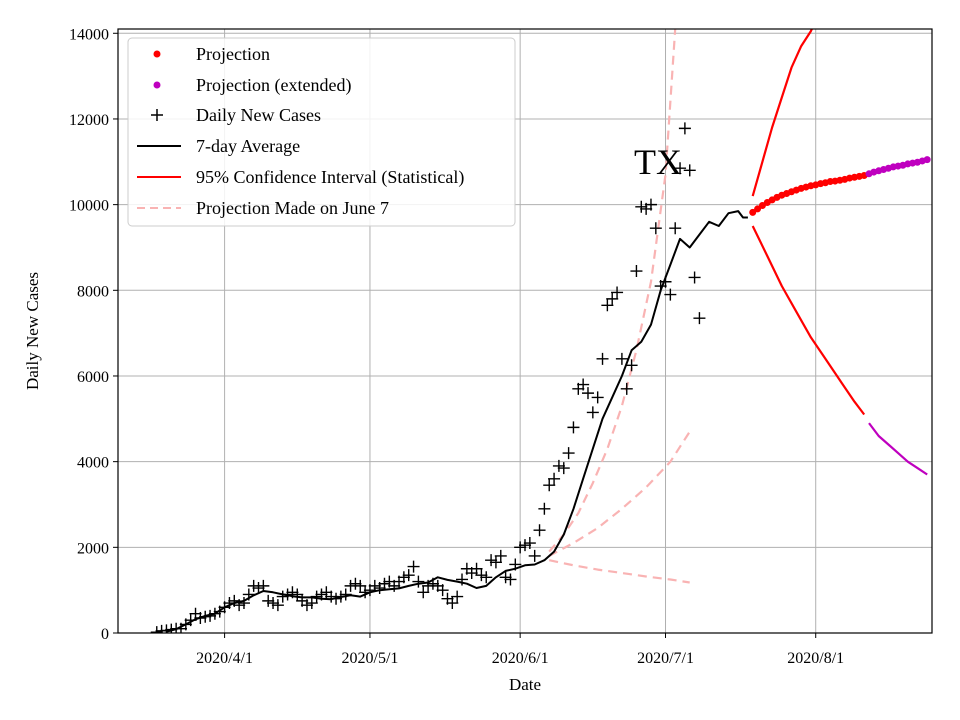 The image size is (960, 720). What do you see at coordinates (370, 658) in the screenshot?
I see `x-tick-label: 2020/5/1` at bounding box center [370, 658].